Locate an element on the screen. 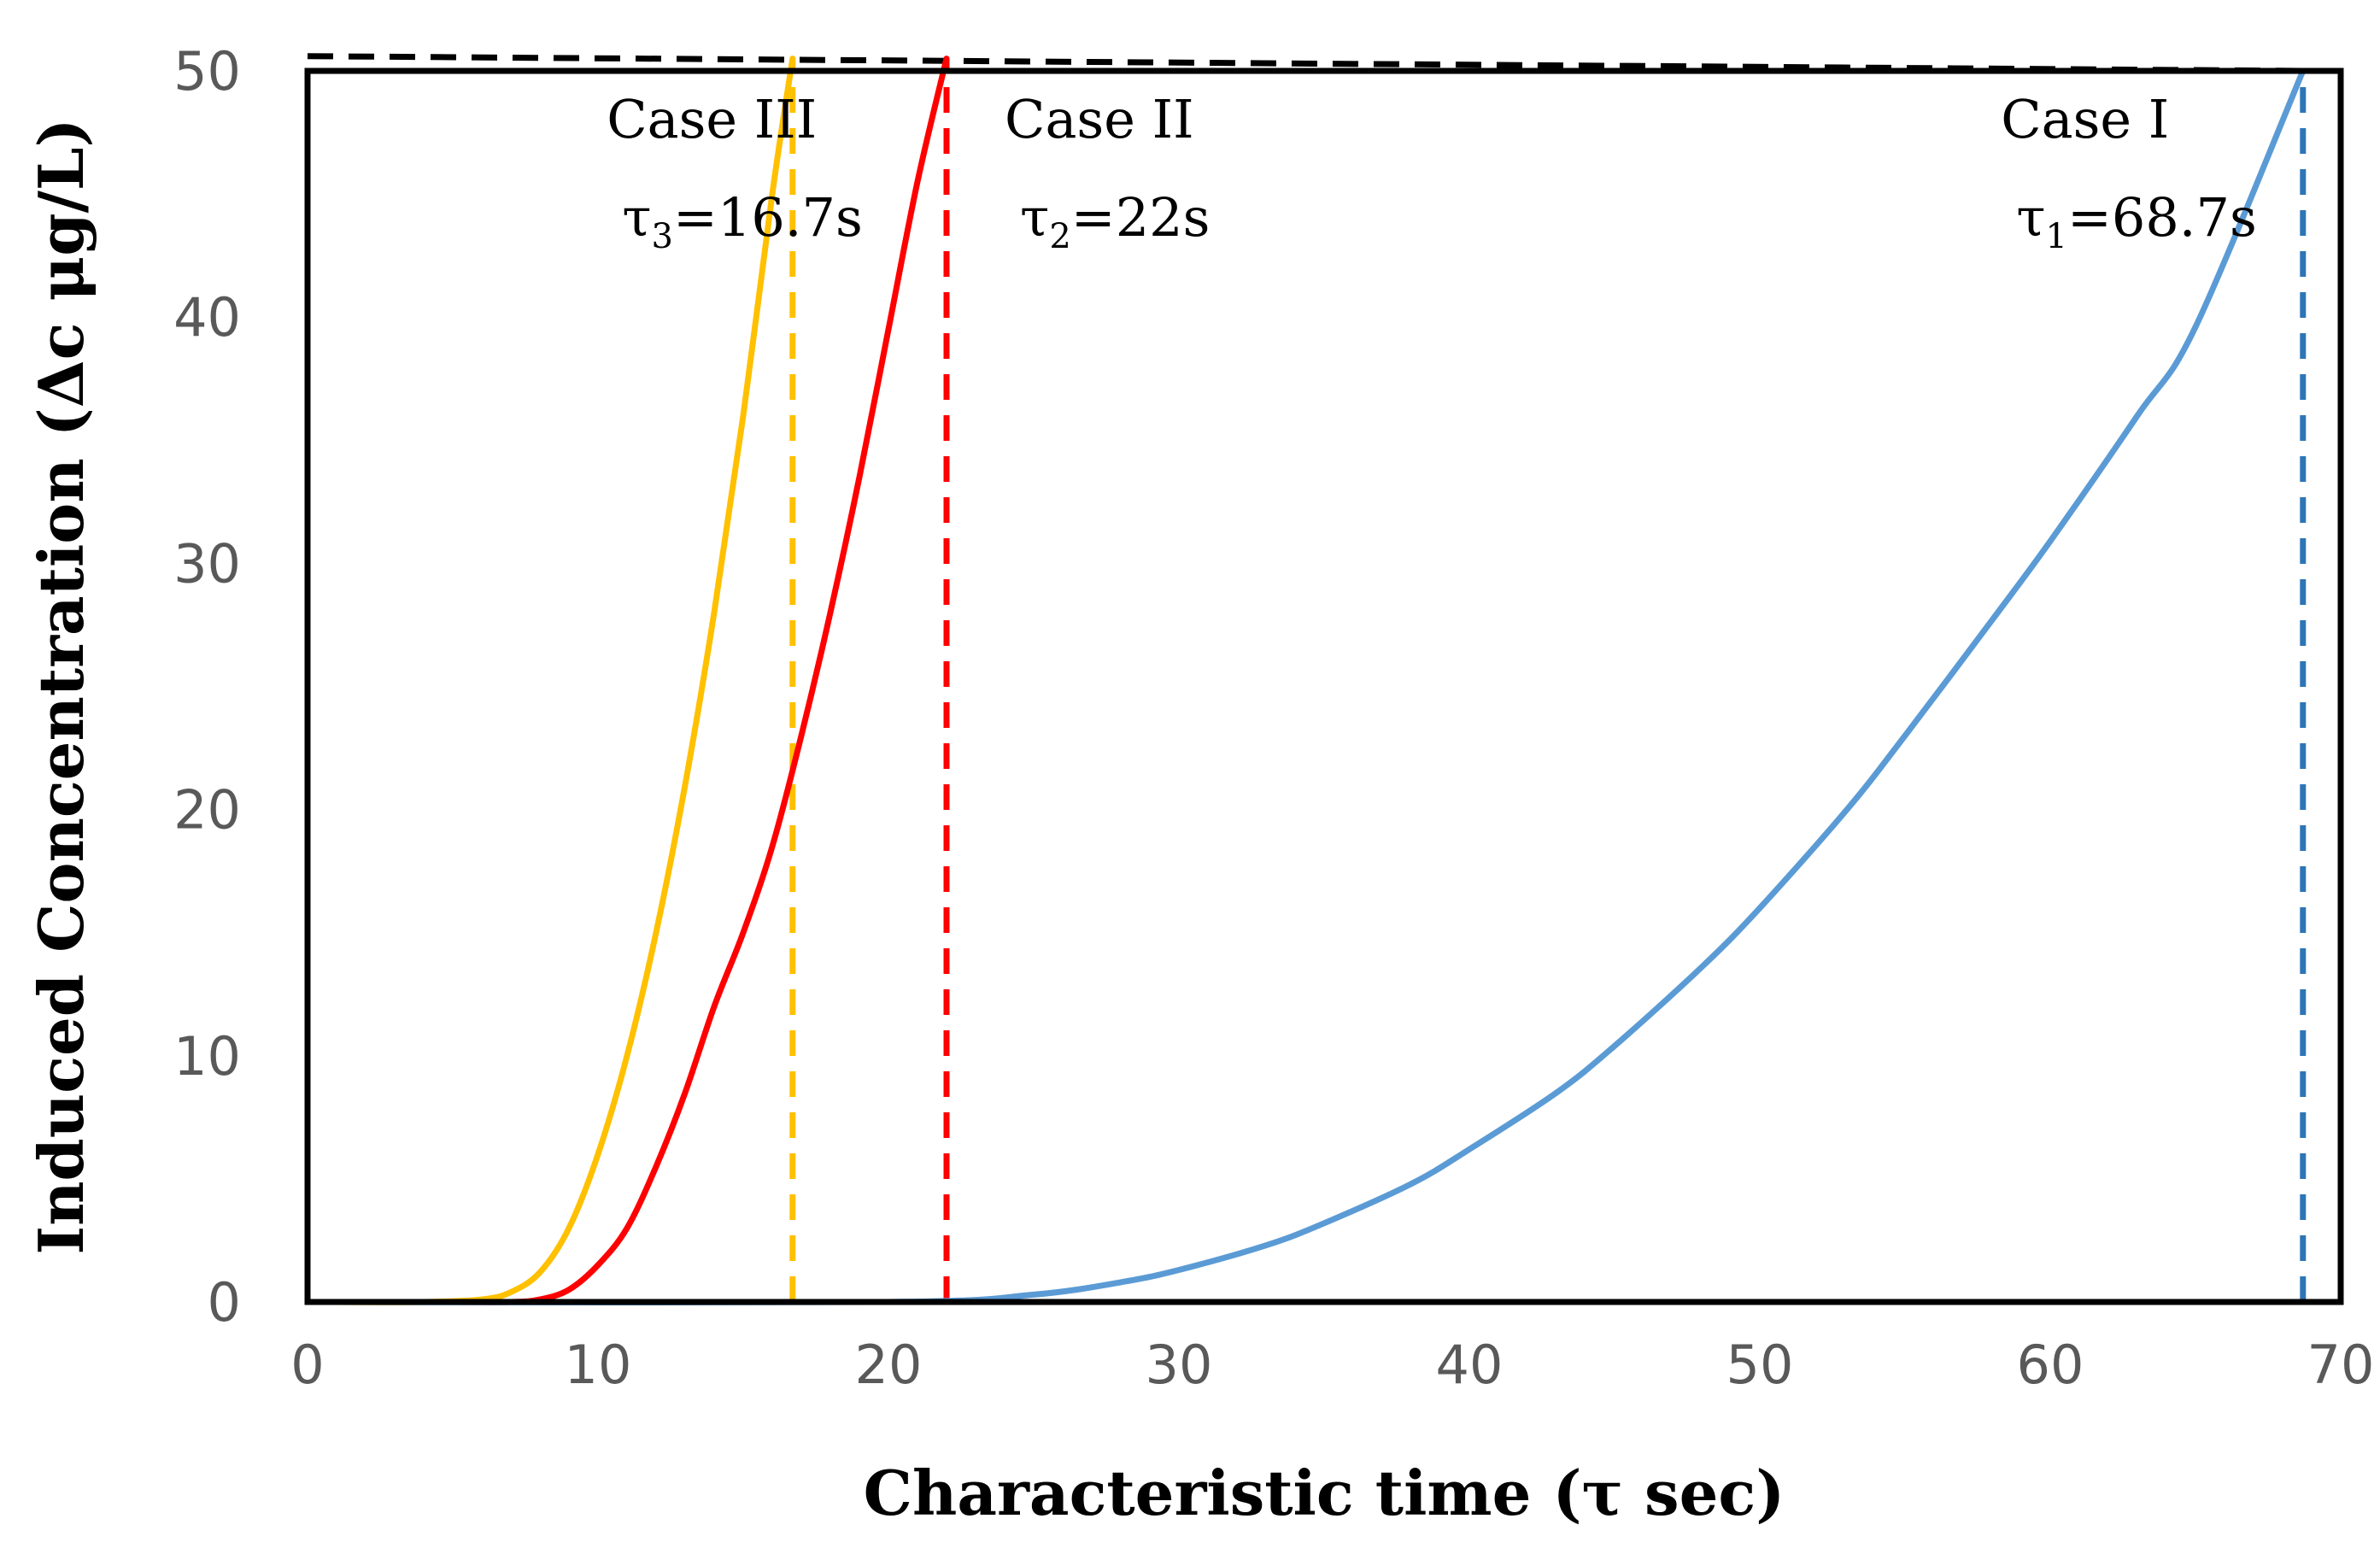 Image resolution: width=2380 pixels, height=1554 pixels. tau-annotation-case-ii: τ2=22s is located at coordinates (1115, 221).